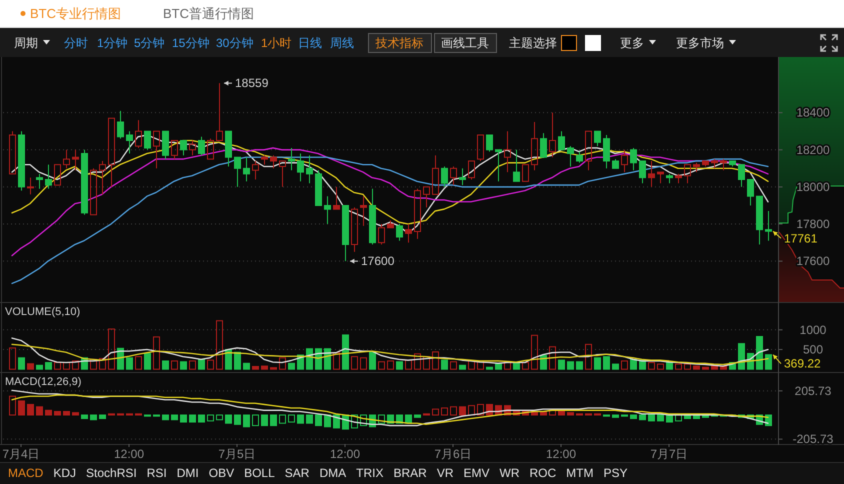 The image size is (844, 484). Describe the element at coordinates (235, 43) in the screenshot. I see `text: 30分钟` at that location.